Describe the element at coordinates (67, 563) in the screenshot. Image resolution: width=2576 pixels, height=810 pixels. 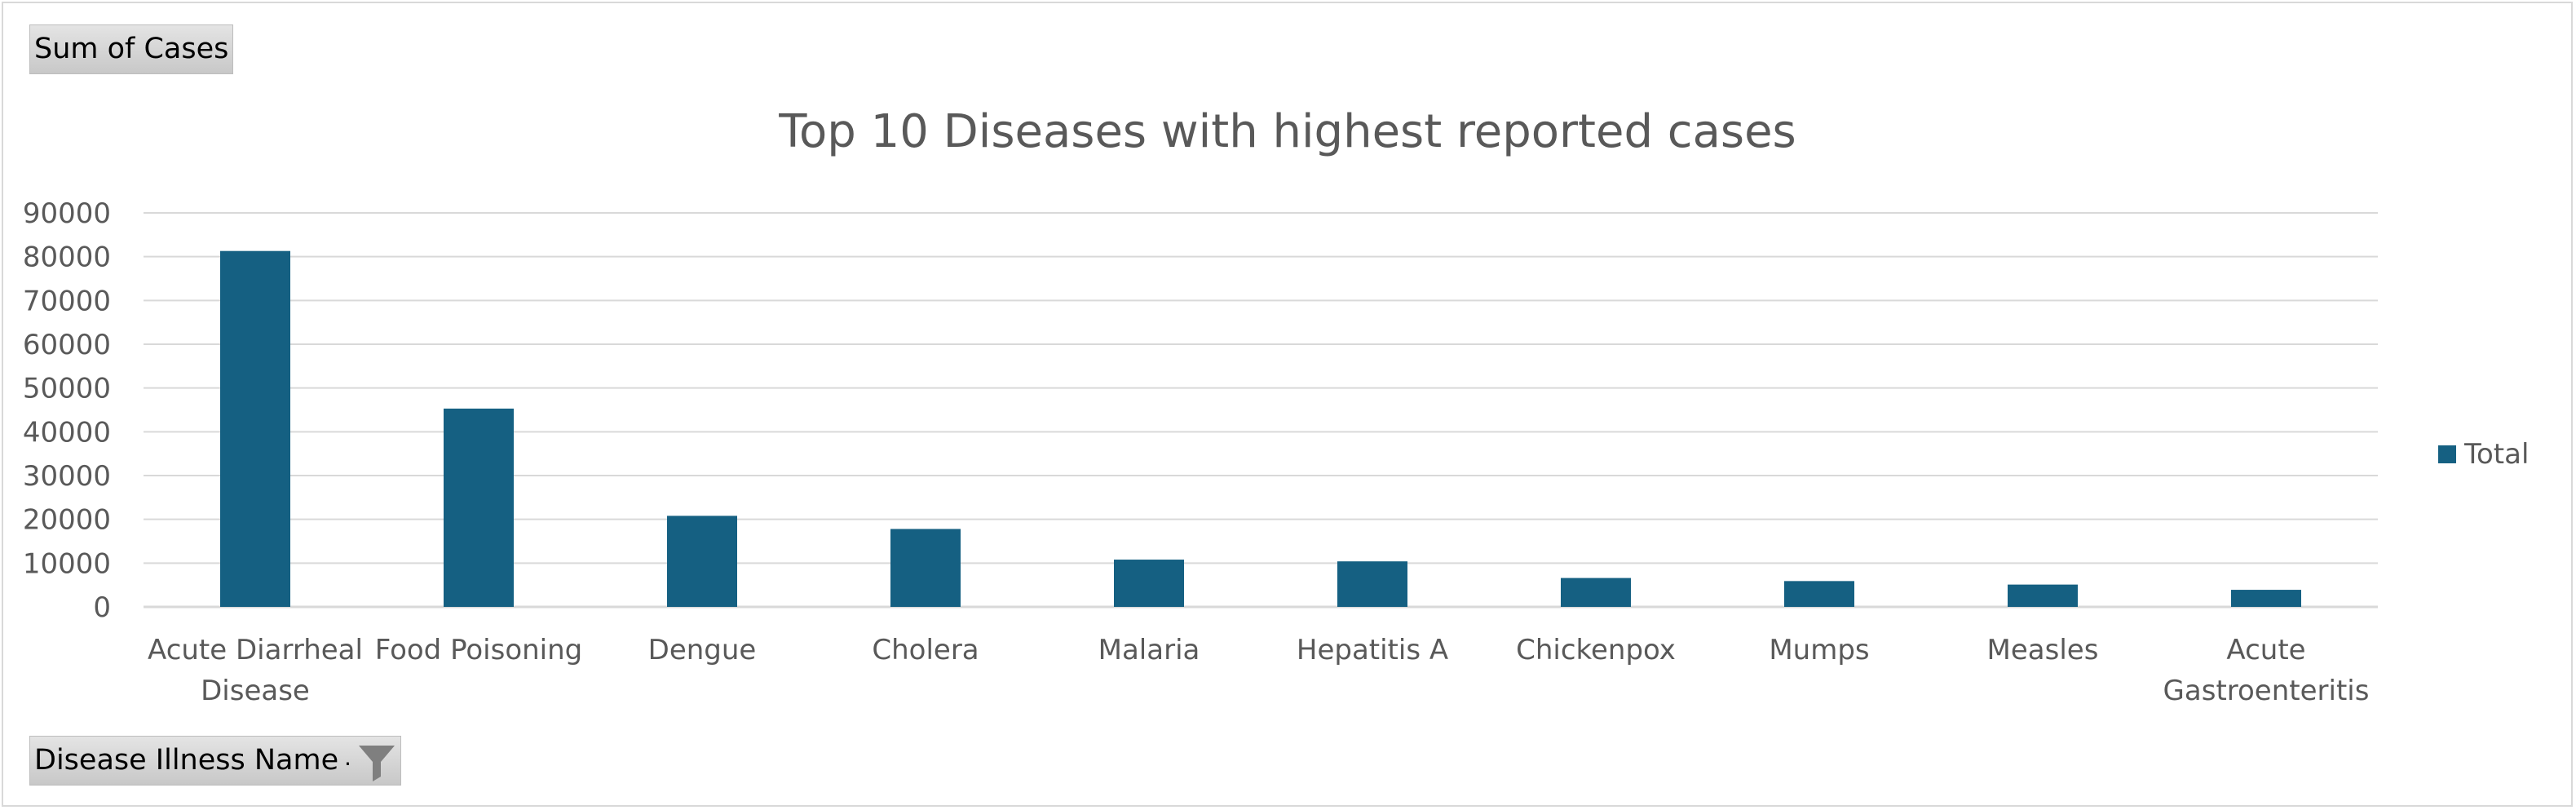
I see `y-tick-label: 10000` at that location.